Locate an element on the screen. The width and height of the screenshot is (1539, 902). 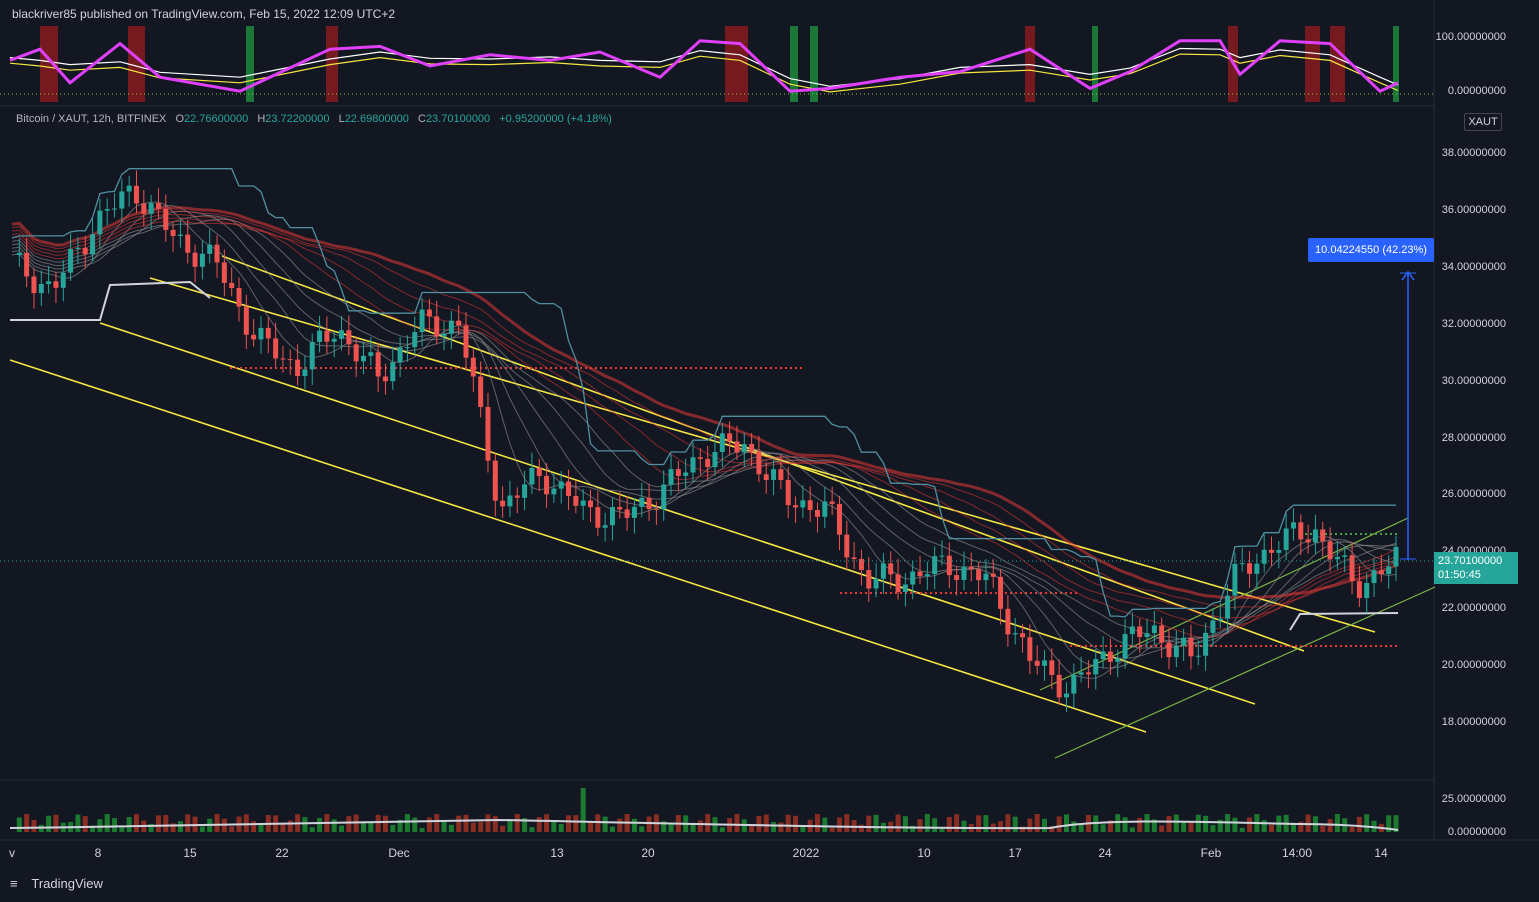
volume-axis-label: 0.00000000 is located at coordinates (1476, 832).